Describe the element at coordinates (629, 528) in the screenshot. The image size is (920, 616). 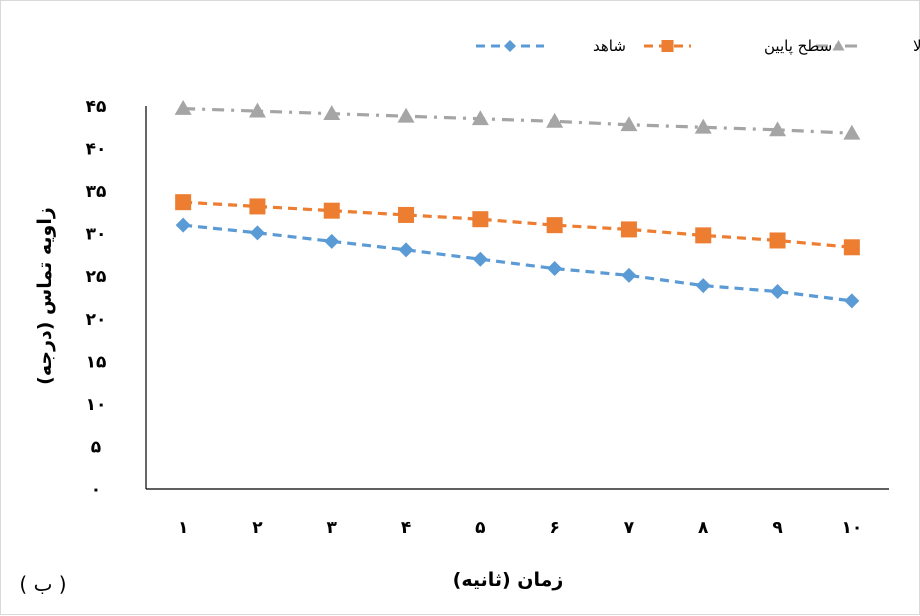
I see `x-tick-label: ۷` at that location.